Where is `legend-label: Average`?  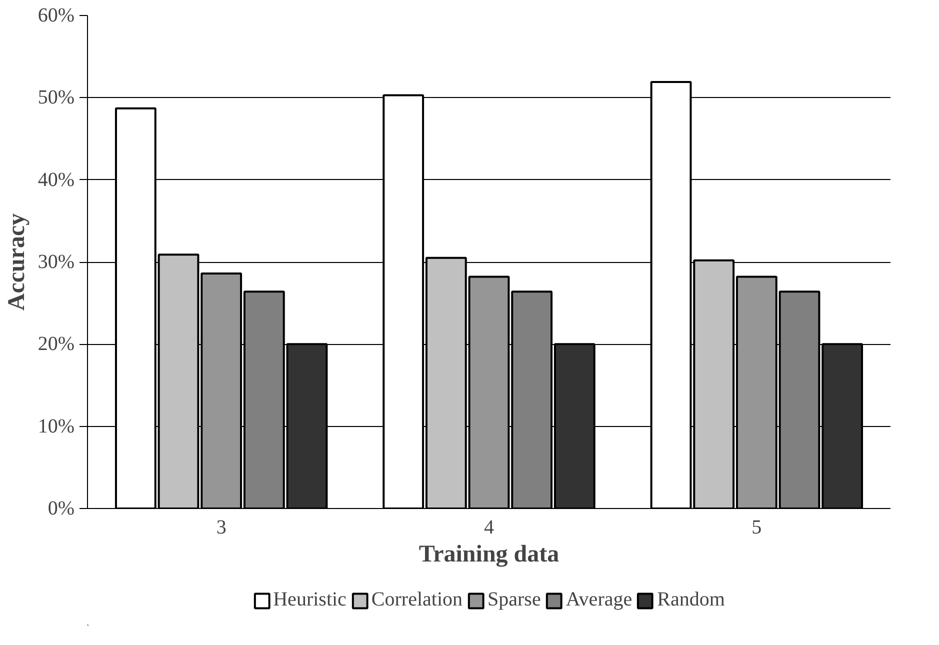
legend-label: Average is located at coordinates (599, 600).